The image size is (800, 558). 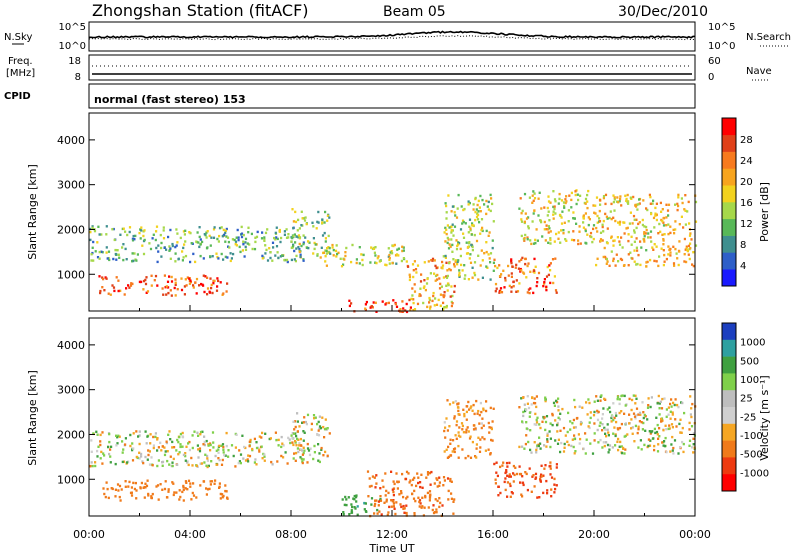 I want to click on time-tick-label: 00:00, so click(x=695, y=534).